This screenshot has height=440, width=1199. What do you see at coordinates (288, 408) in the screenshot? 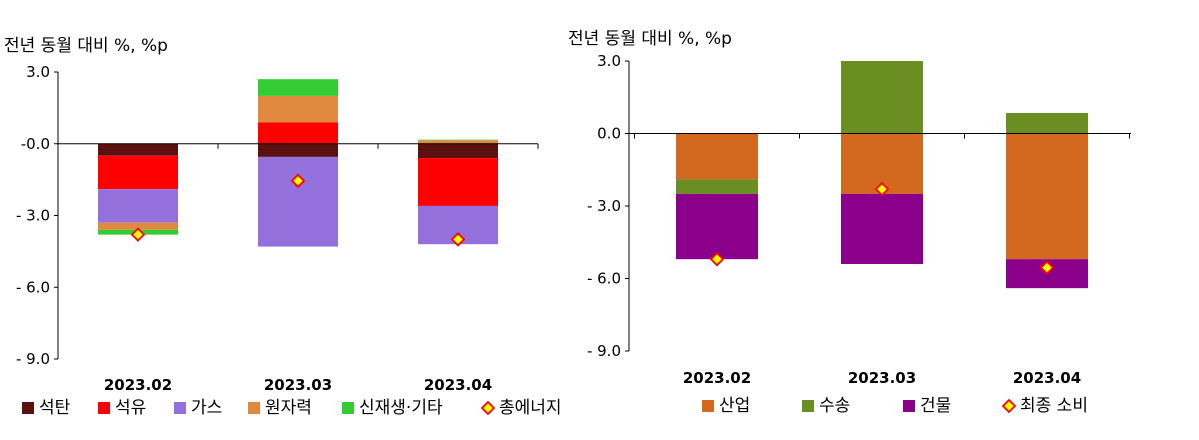
I see `legend-label: 원자력` at bounding box center [288, 408].